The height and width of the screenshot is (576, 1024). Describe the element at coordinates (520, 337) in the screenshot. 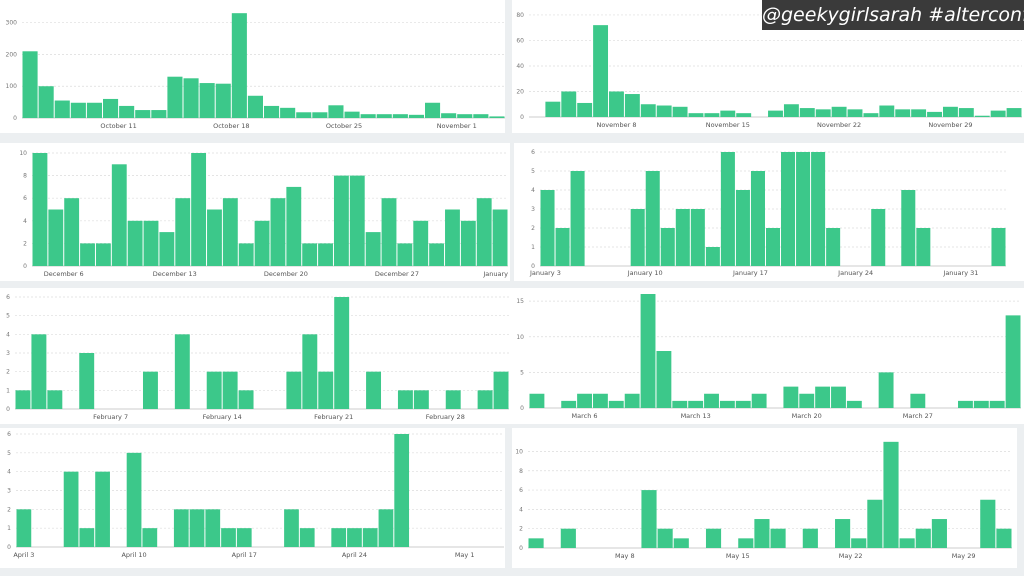

I see `chart-5-ytick-label: 10` at that location.